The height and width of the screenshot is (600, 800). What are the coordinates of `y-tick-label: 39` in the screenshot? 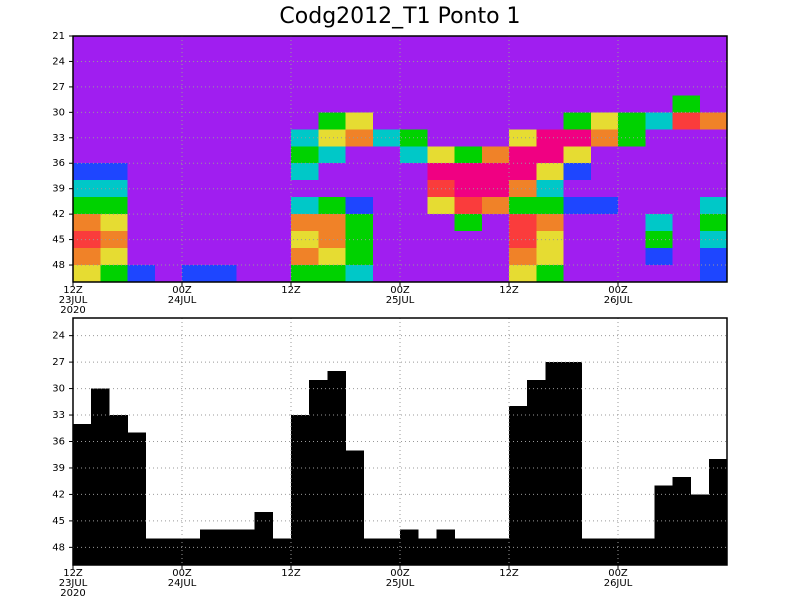 It's located at (58, 189).